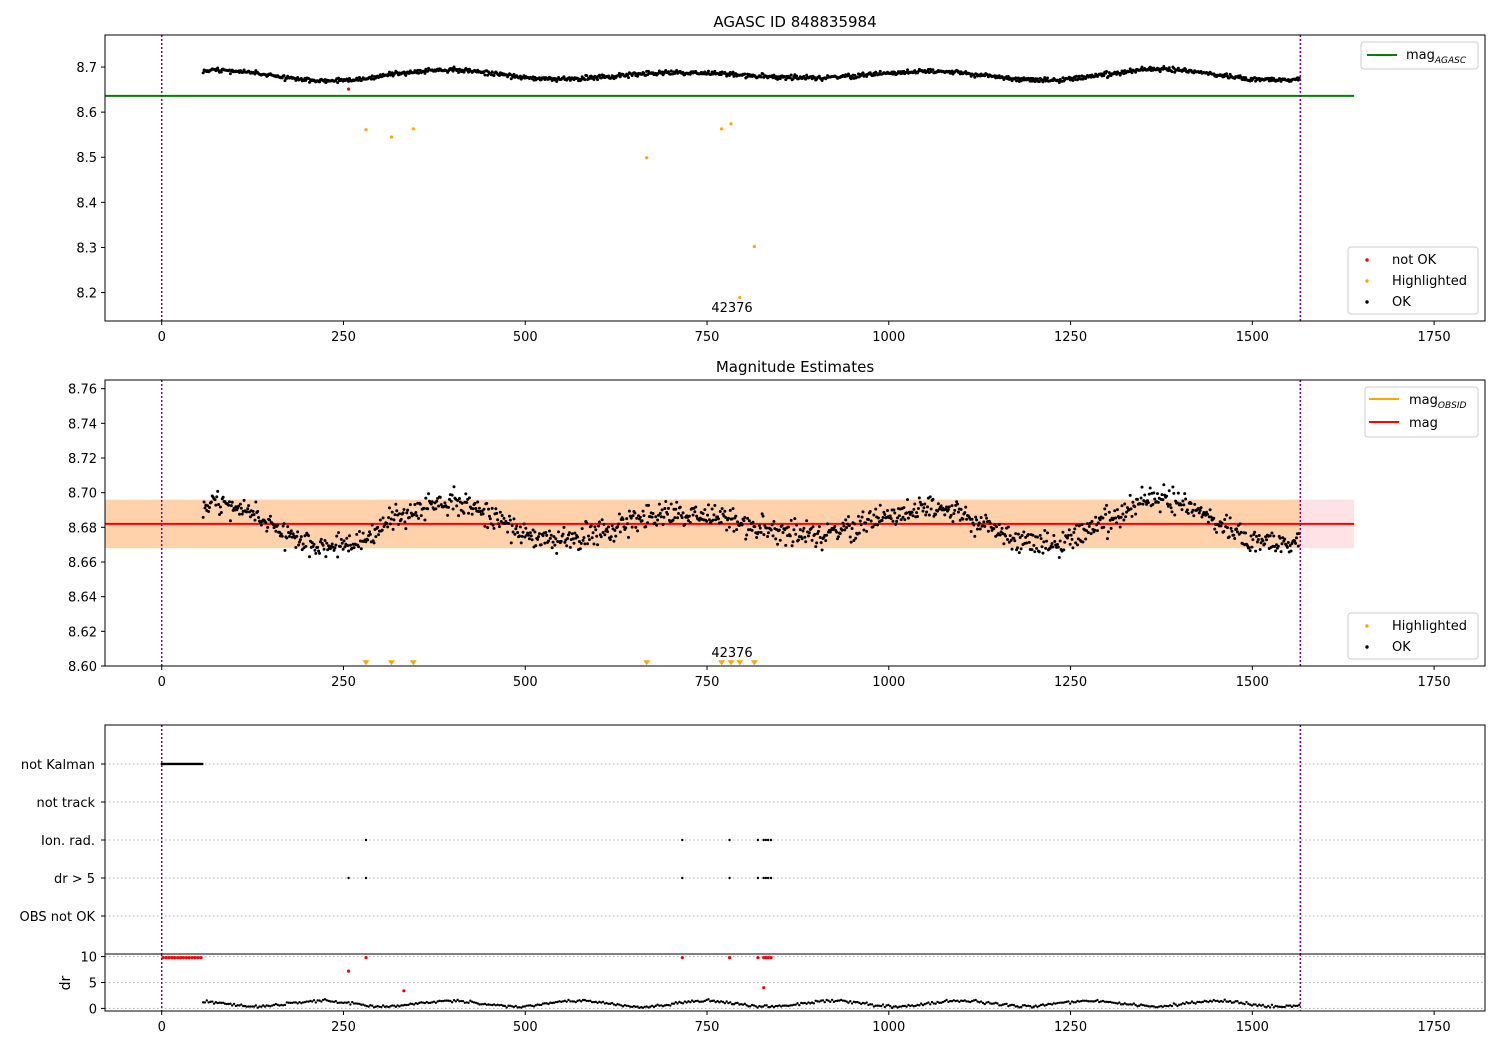 The image size is (1500, 1050). Describe the element at coordinates (1413, 636) in the screenshot. I see `legend-points: Highlighted OK` at that location.